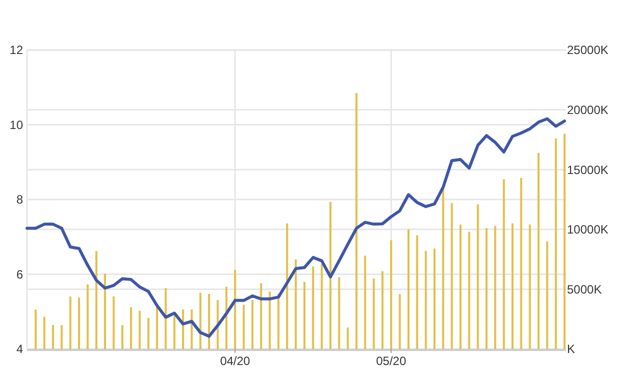 Image resolution: width=640 pixels, height=379 pixels. Describe the element at coordinates (17, 50) in the screenshot. I see `y-tick-label: 12` at that location.